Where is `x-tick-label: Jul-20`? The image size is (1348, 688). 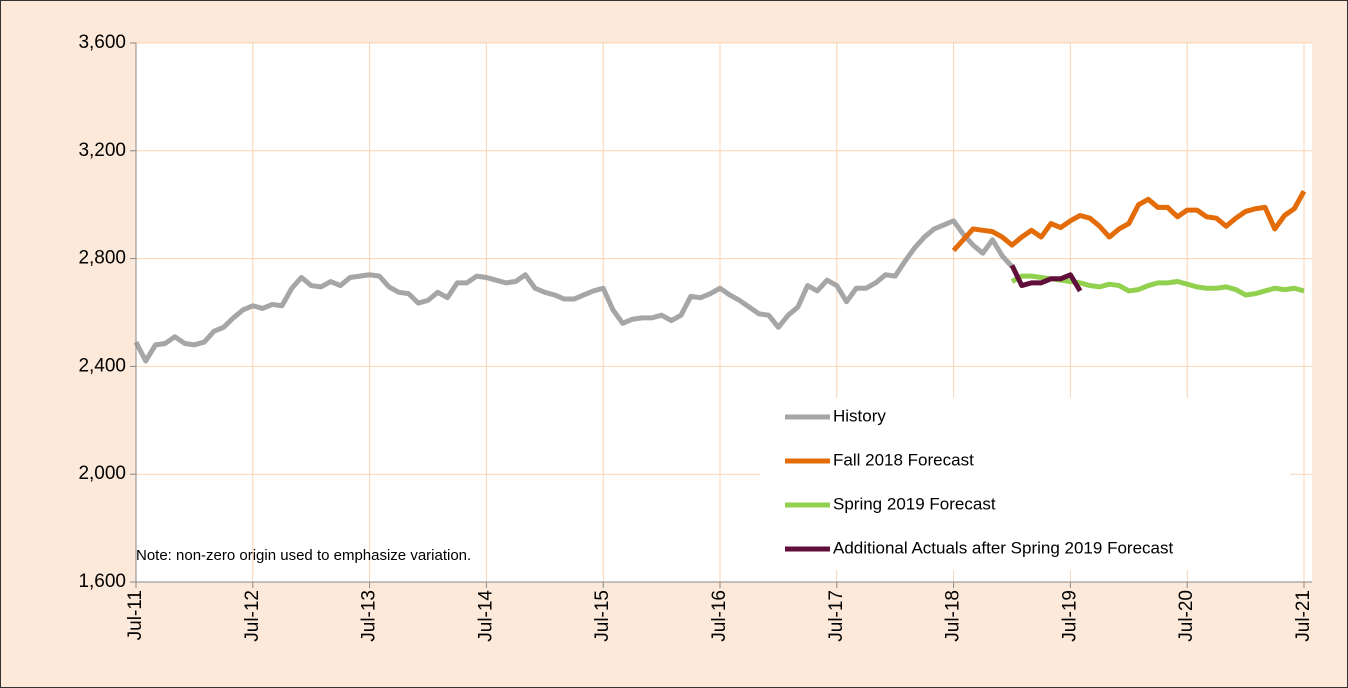
x-tick-label: Jul-20 is located at coordinates (1186, 616).